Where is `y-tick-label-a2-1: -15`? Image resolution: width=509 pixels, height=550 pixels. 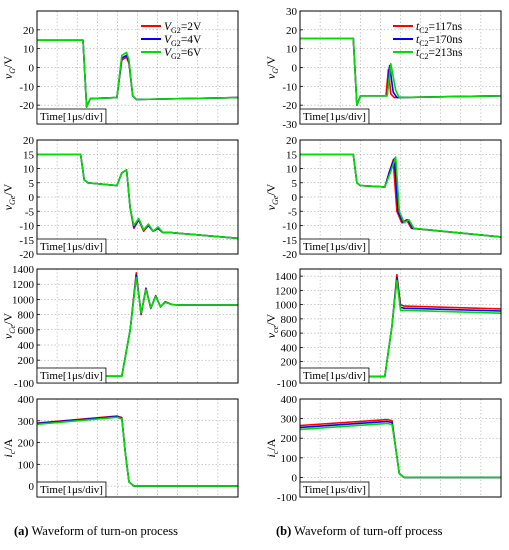 y-tick-label-a2-1: -15 is located at coordinates (26, 241).